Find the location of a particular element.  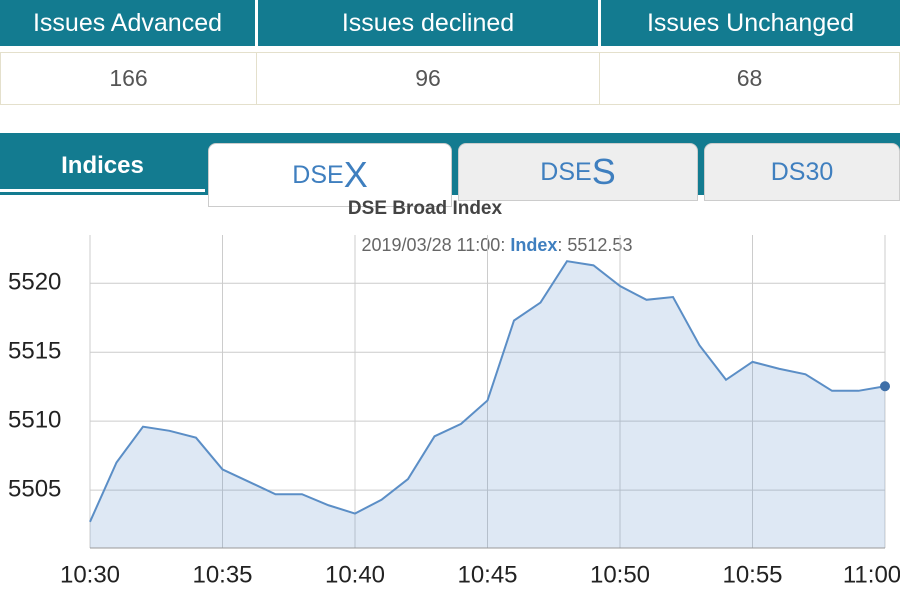

tooltip-time: 2019/03/28 11:00 is located at coordinates (431, 245).